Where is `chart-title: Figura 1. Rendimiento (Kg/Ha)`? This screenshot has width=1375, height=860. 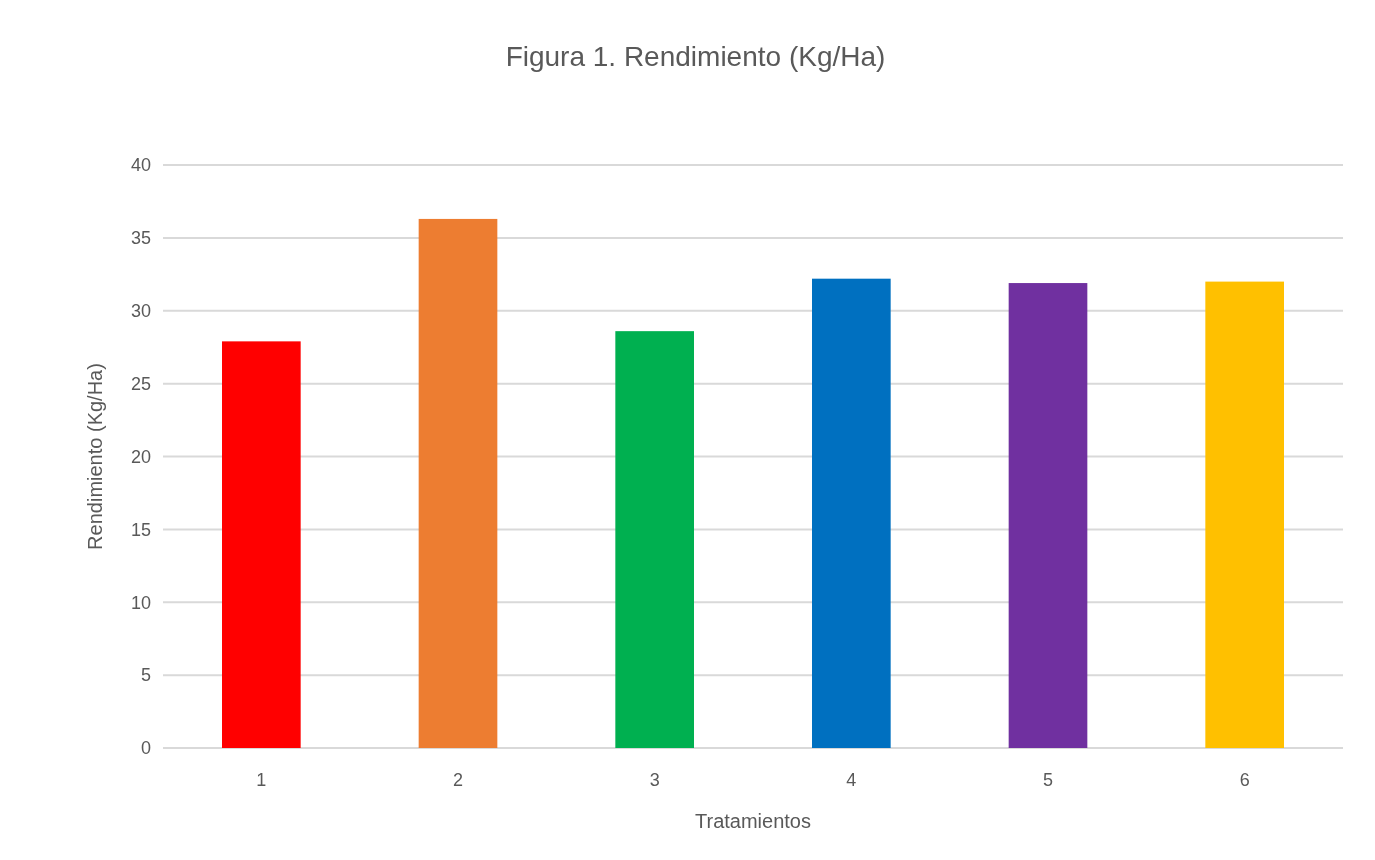
chart-title: Figura 1. Rendimiento (Kg/Ha) is located at coordinates (695, 56).